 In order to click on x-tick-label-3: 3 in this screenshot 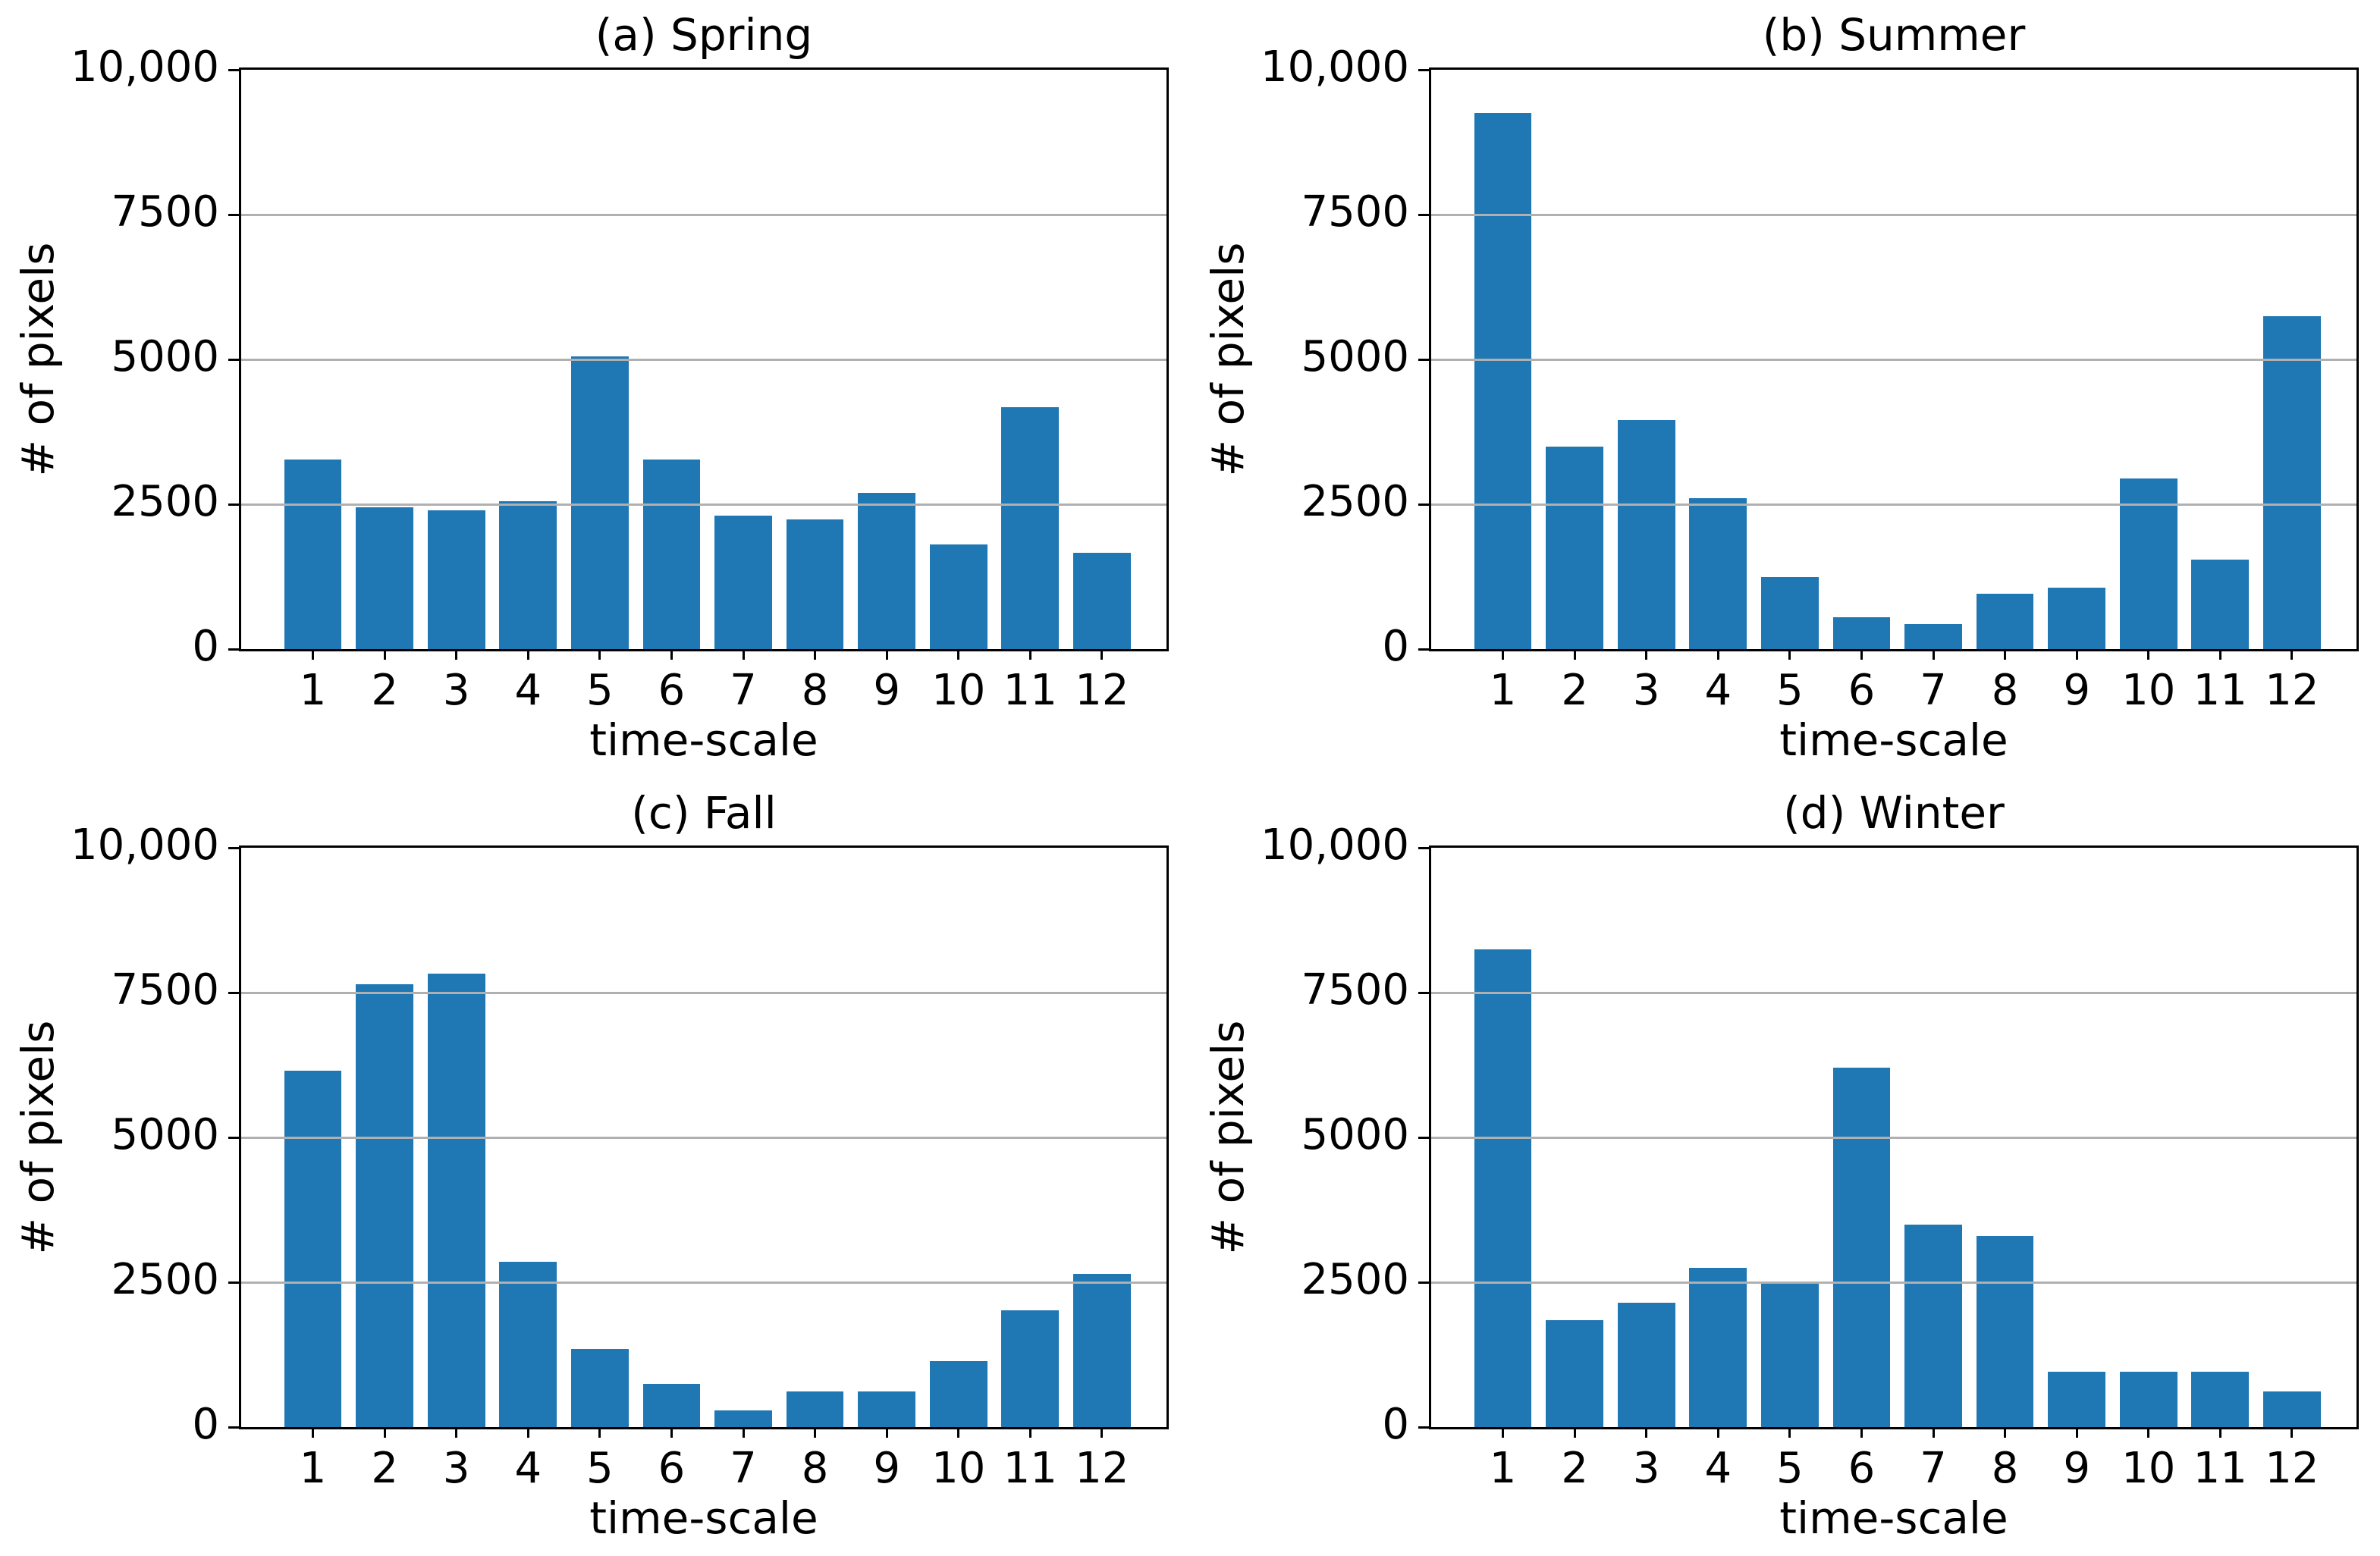, I will do `click(456, 690)`.